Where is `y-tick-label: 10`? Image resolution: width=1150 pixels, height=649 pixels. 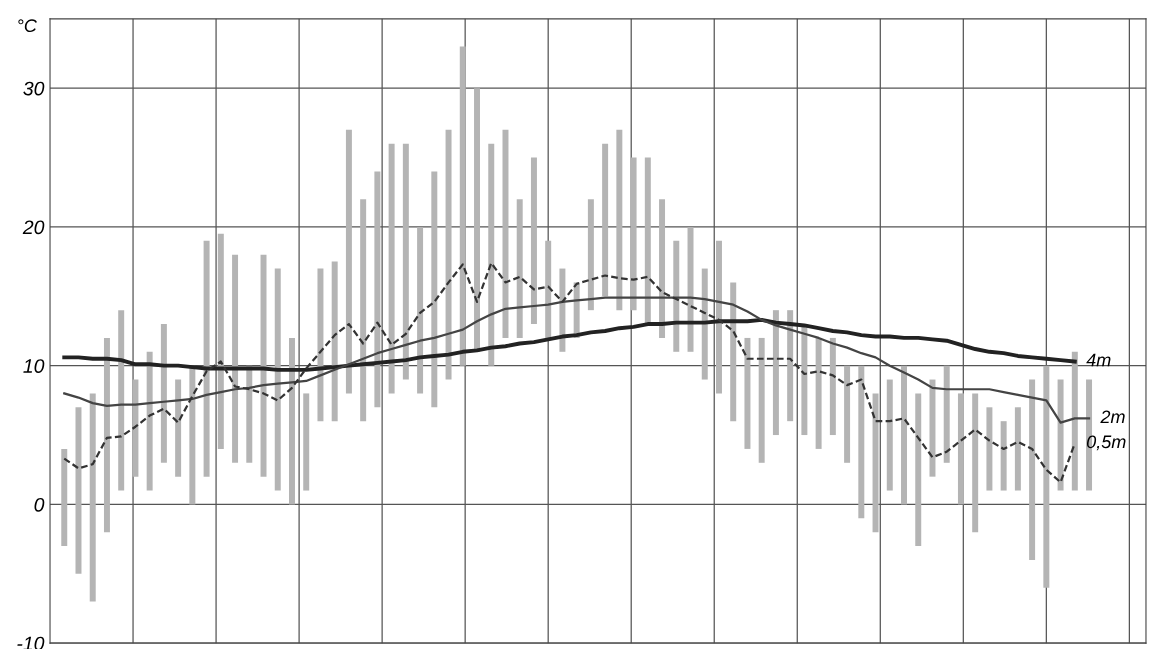
y-tick-label: 10 is located at coordinates (34, 366).